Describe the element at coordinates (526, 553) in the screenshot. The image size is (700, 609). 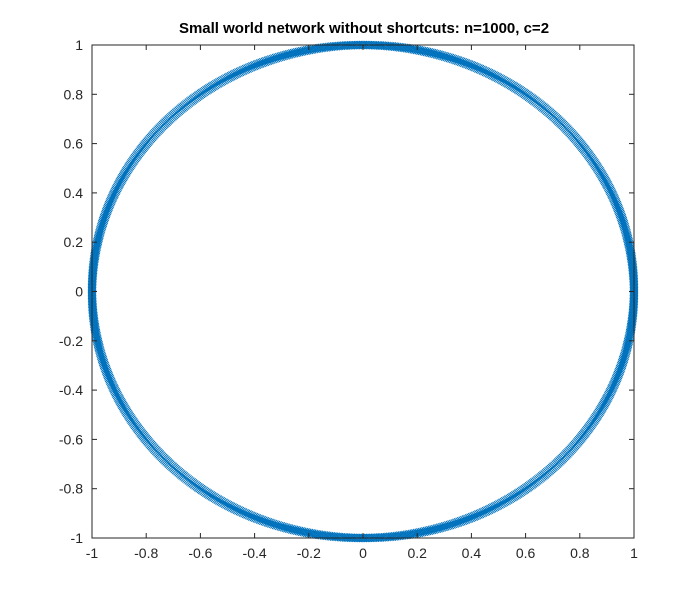
I see `x-tick-label: 0.6` at that location.